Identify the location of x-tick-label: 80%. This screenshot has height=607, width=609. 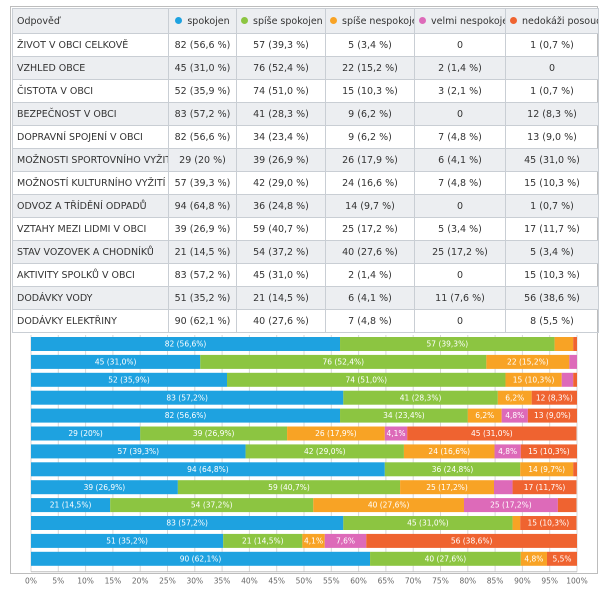
(467, 581).